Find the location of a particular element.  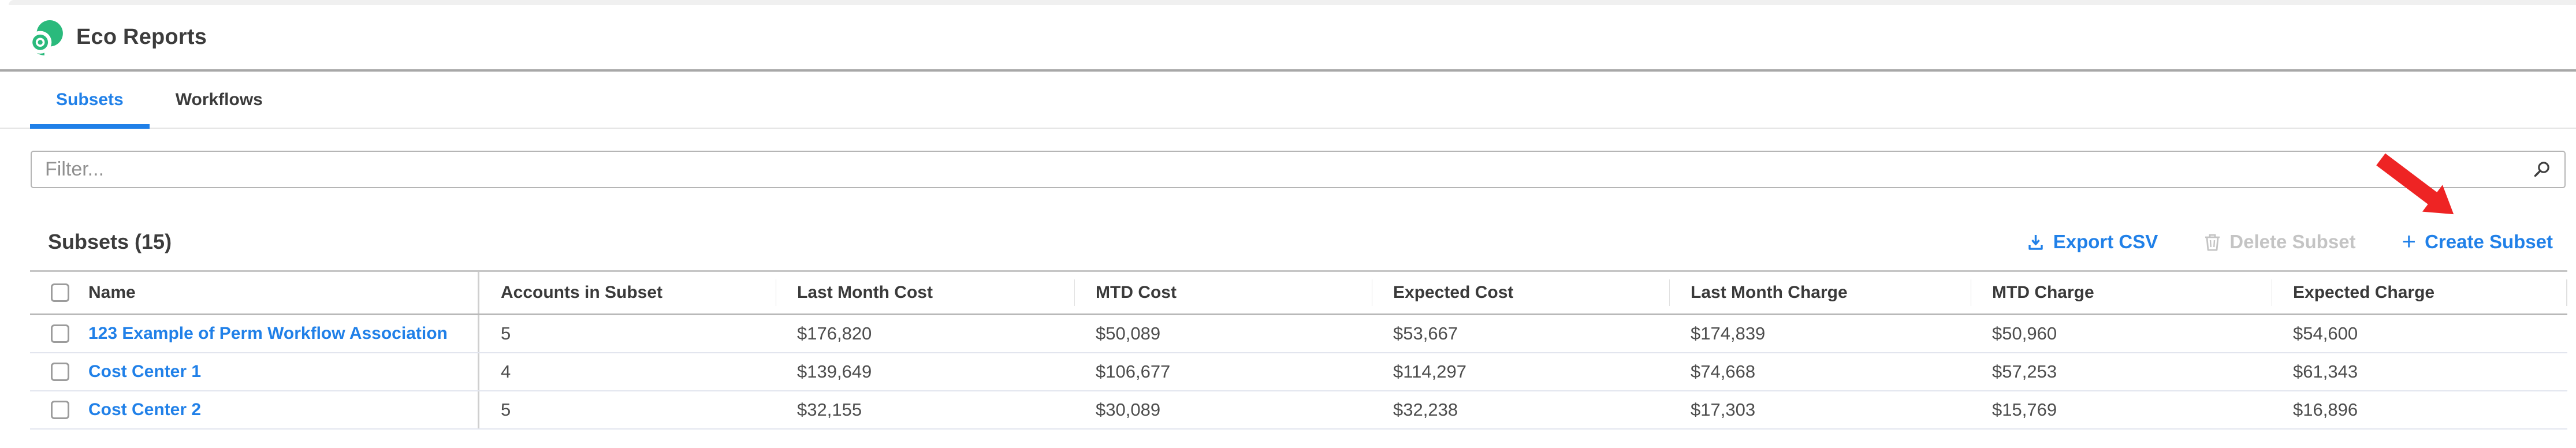

cell-last-month-cost: $176,820 is located at coordinates (835, 333).